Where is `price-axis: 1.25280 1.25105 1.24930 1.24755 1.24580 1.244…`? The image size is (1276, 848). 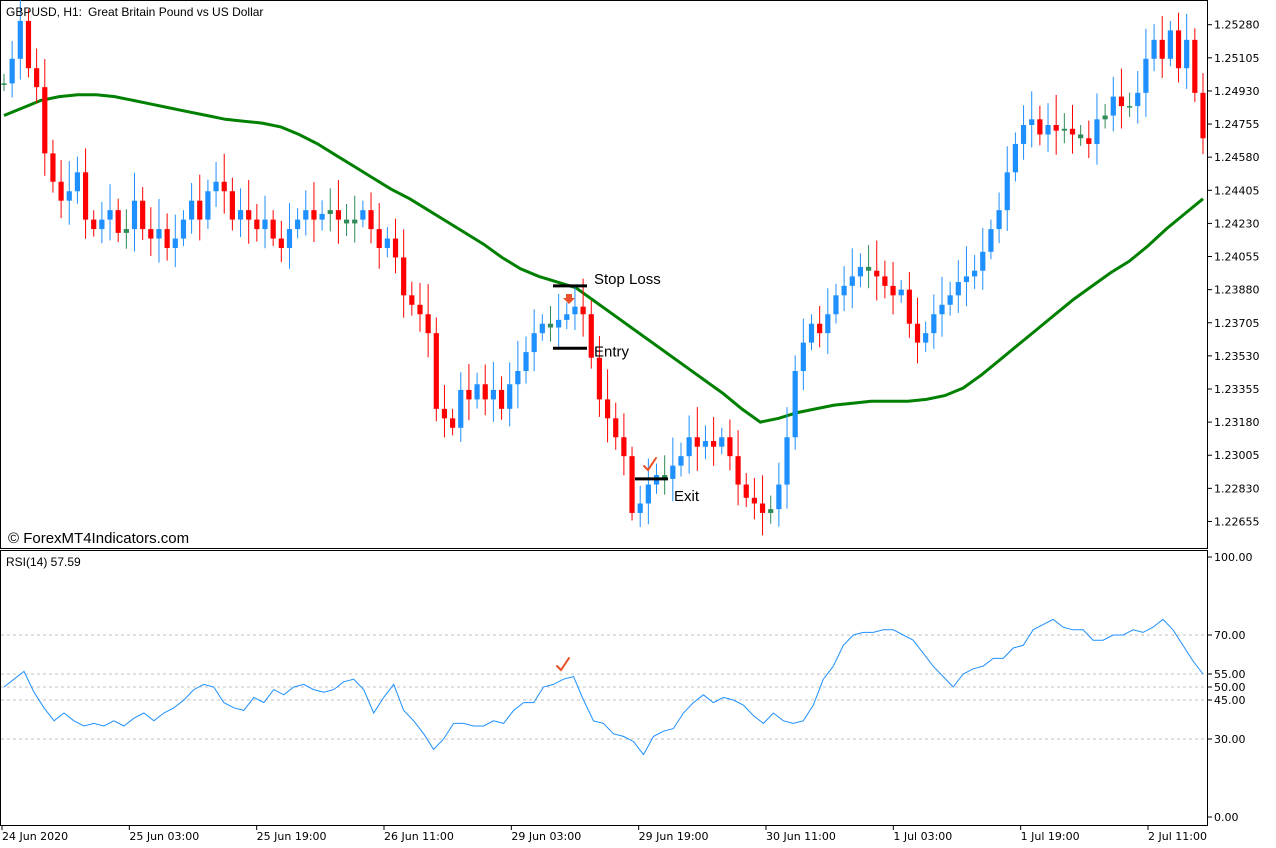
price-axis: 1.25280 1.25105 1.24930 1.24755 1.24580 1.244… is located at coordinates (1233, 273).